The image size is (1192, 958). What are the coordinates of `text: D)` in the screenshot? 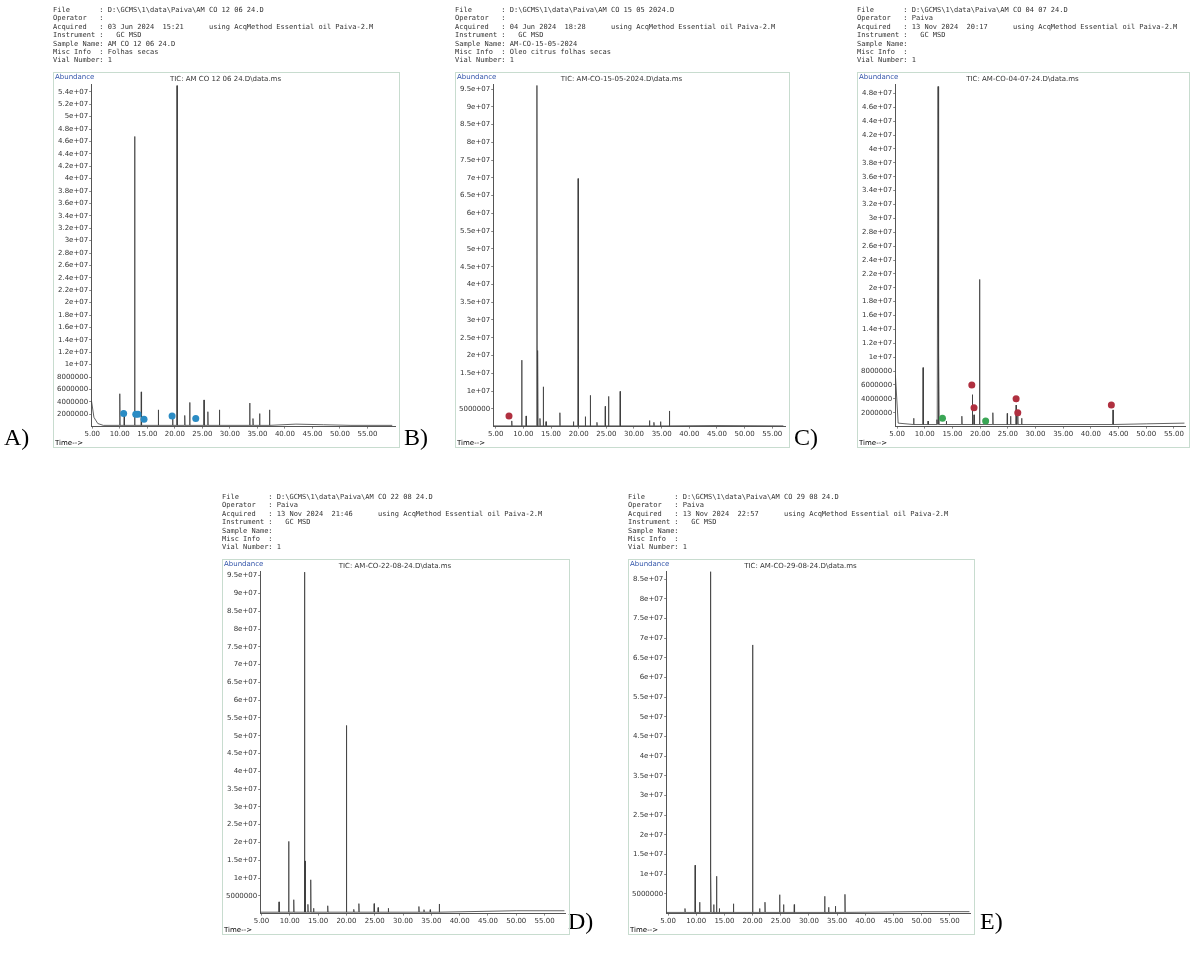 It's located at (581, 921).